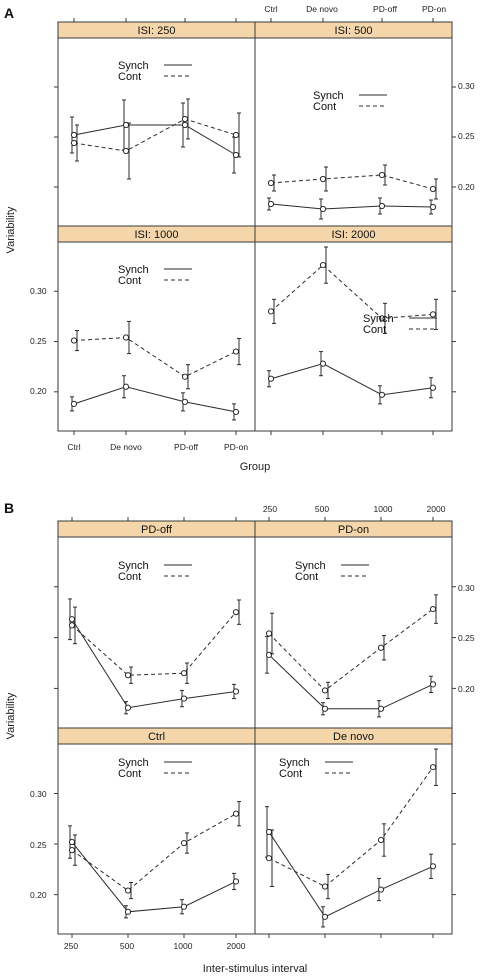  I want to click on figure-b-top-tick: 250, so click(270, 509).